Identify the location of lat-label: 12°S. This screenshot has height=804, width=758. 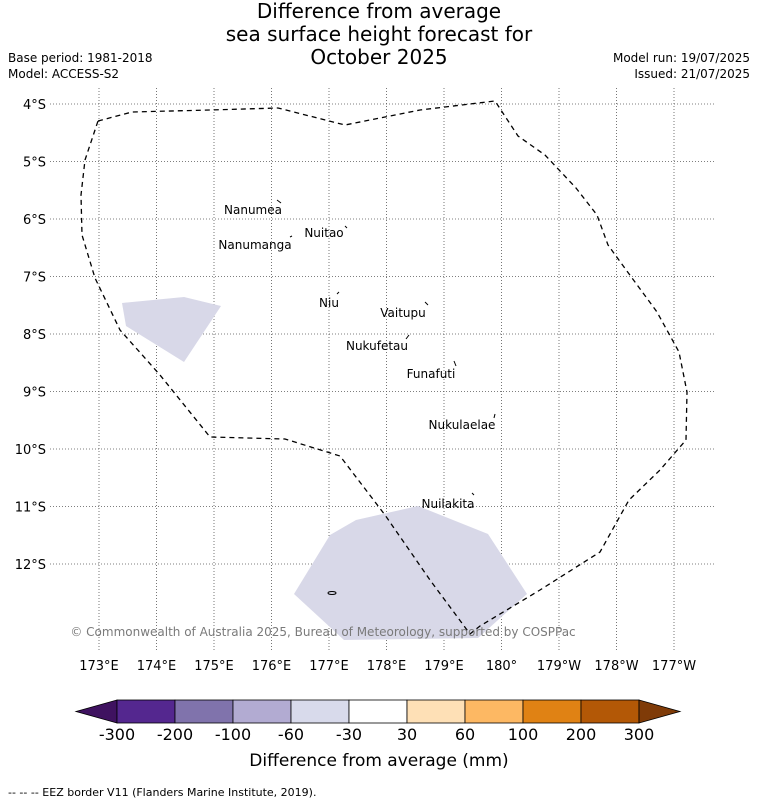
(30, 565).